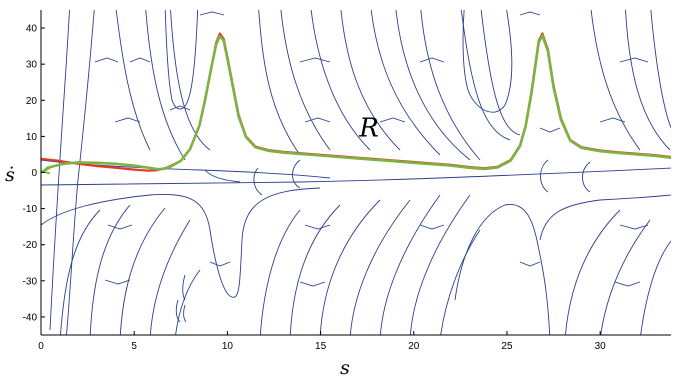 The width and height of the screenshot is (673, 381). What do you see at coordinates (30, 209) in the screenshot?
I see `y-tick-label: -10` at bounding box center [30, 209].